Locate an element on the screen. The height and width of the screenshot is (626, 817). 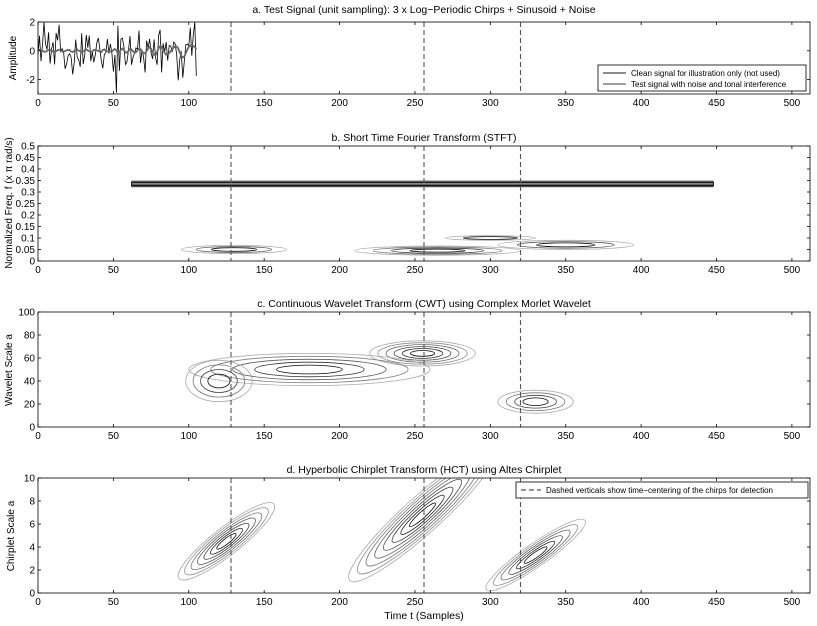
panel-a-content is located at coordinates (118, 57).